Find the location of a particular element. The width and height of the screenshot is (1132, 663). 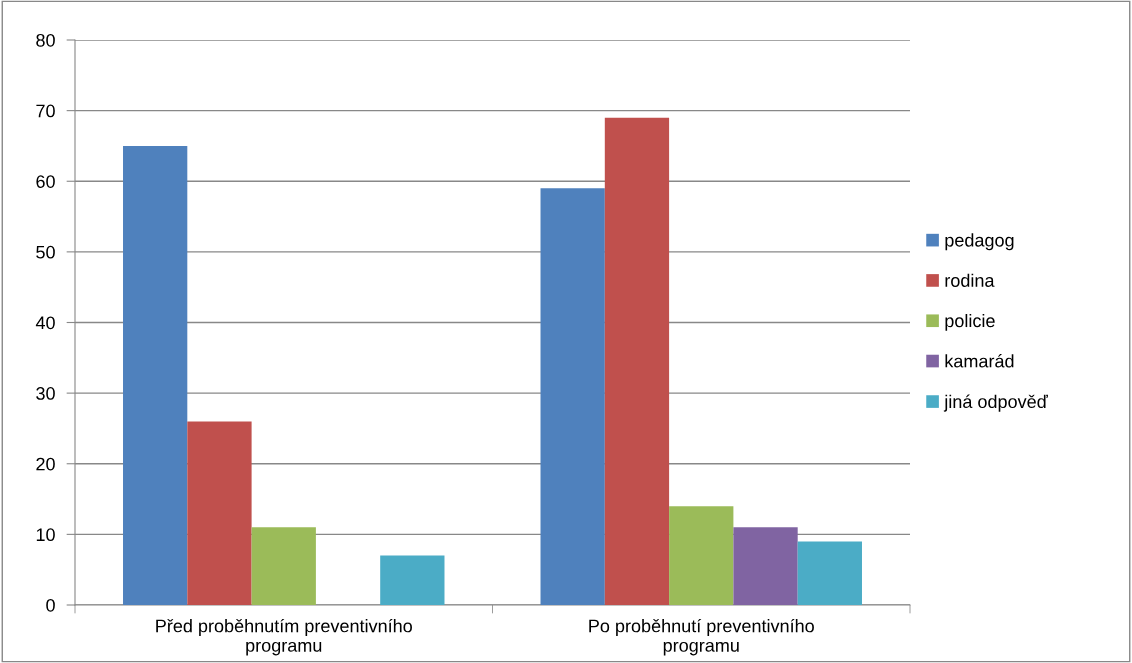

legend-label: policie is located at coordinates (970, 322).